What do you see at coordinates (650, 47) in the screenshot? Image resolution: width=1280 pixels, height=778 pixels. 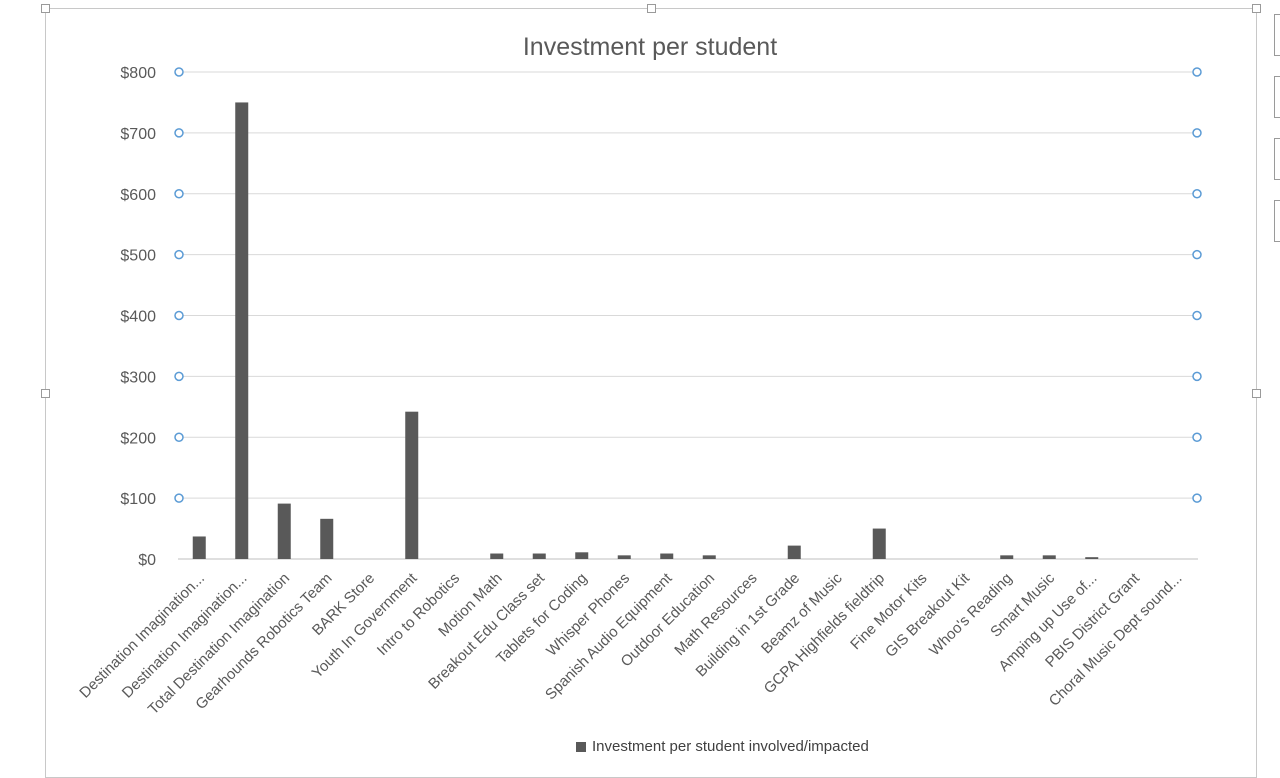 I see `chart-title: Investment per student` at bounding box center [650, 47].